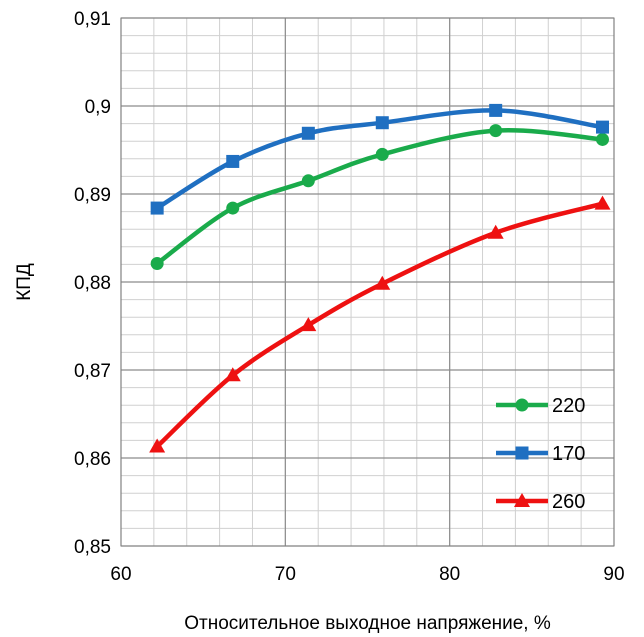  Describe the element at coordinates (540, 406) in the screenshot. I see `legend-item-220: 220` at that location.